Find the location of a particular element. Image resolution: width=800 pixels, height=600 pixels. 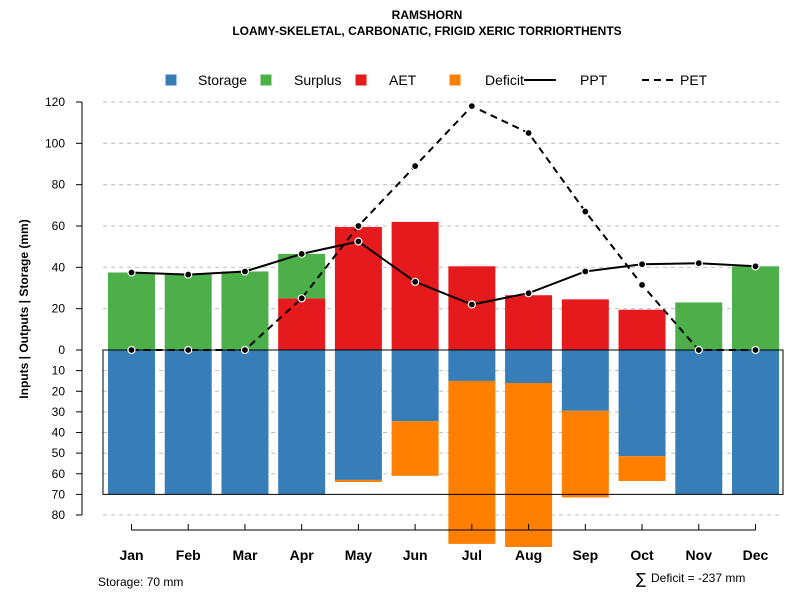

pet-point-oct is located at coordinates (642, 284).